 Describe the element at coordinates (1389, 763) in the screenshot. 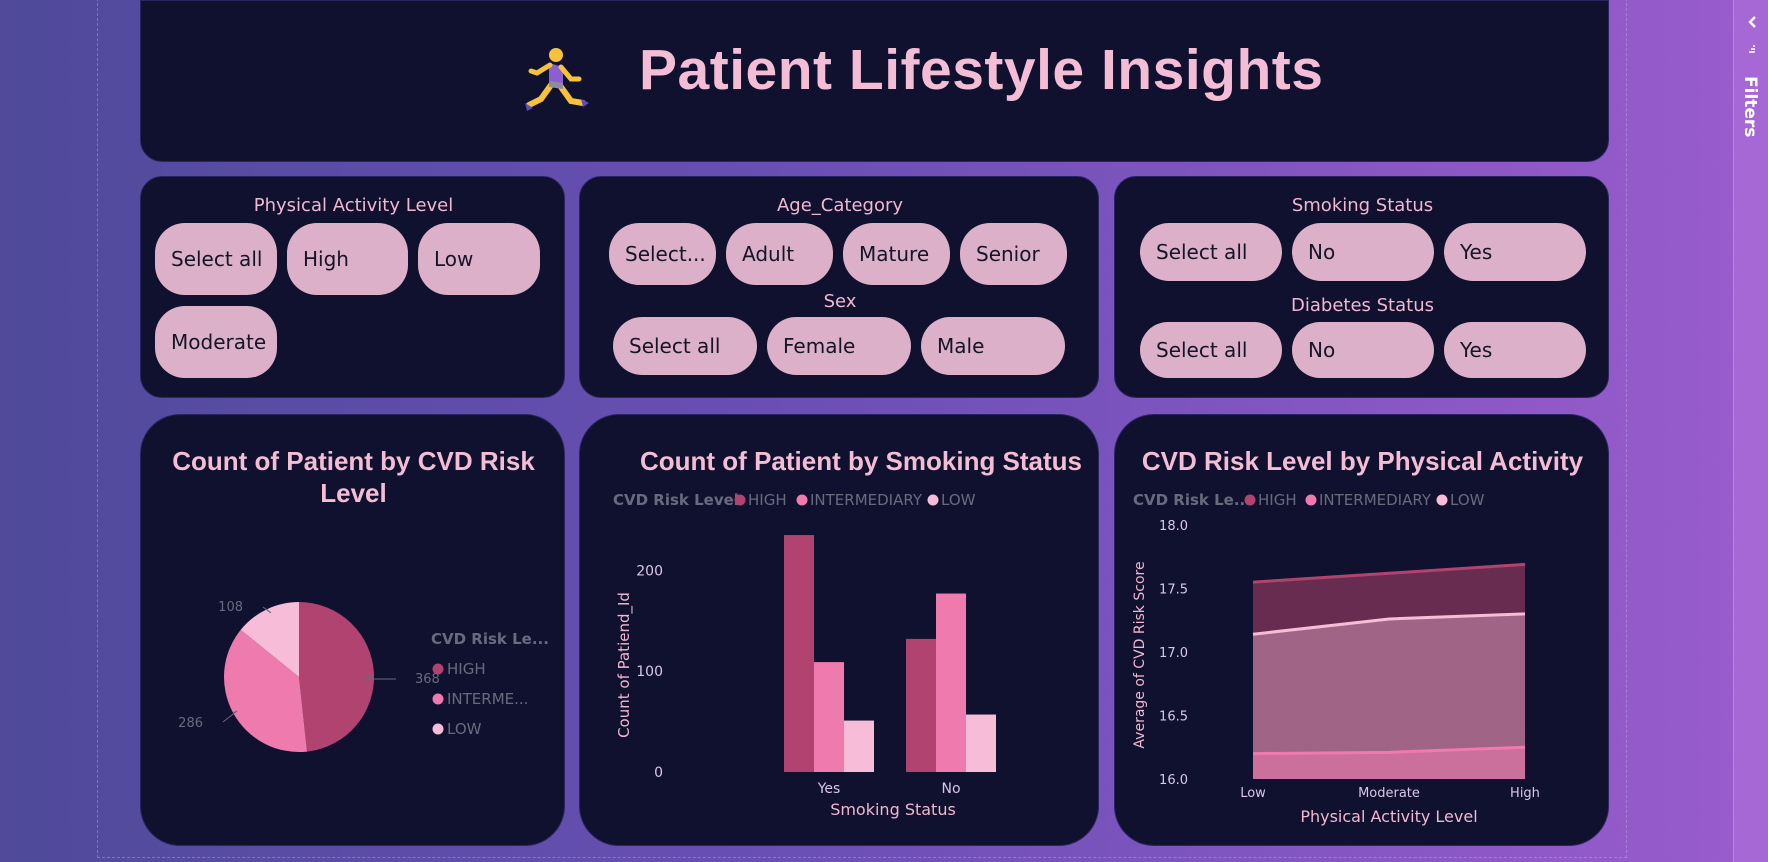

I see `area-fill-intermediary` at that location.